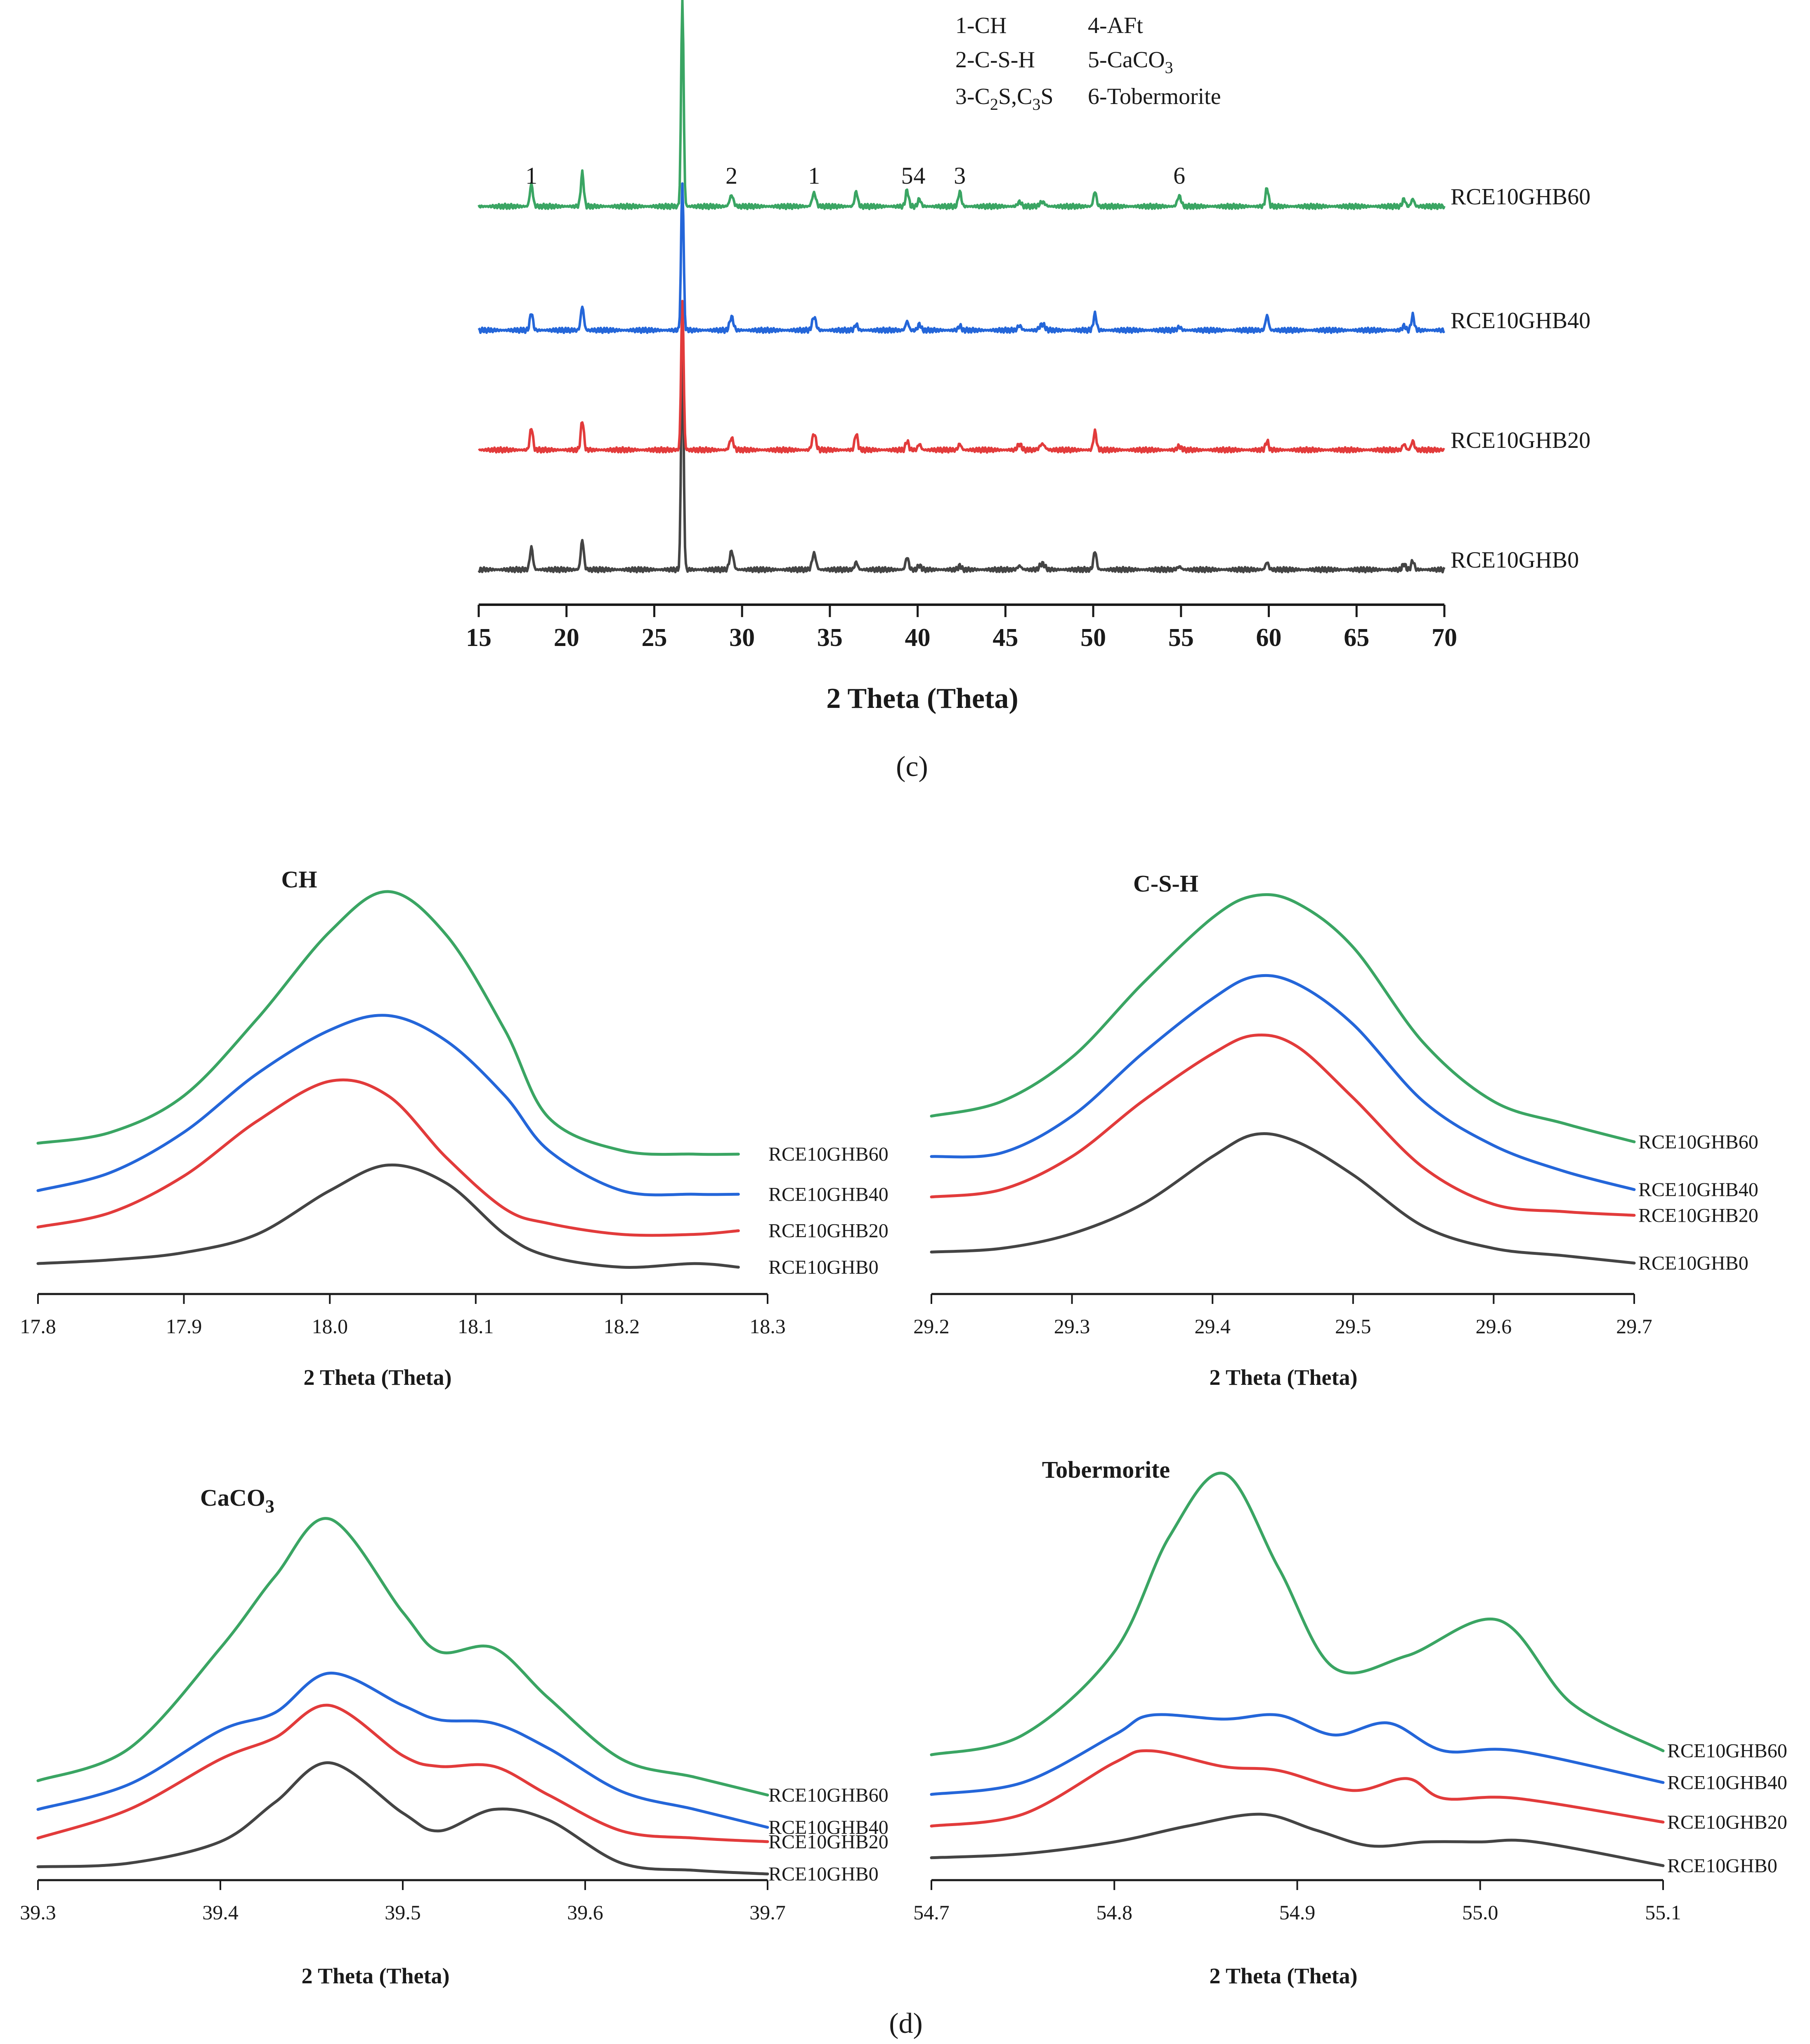  I want to click on inset-4-series-RCE10GHB0, so click(1298, 1839).